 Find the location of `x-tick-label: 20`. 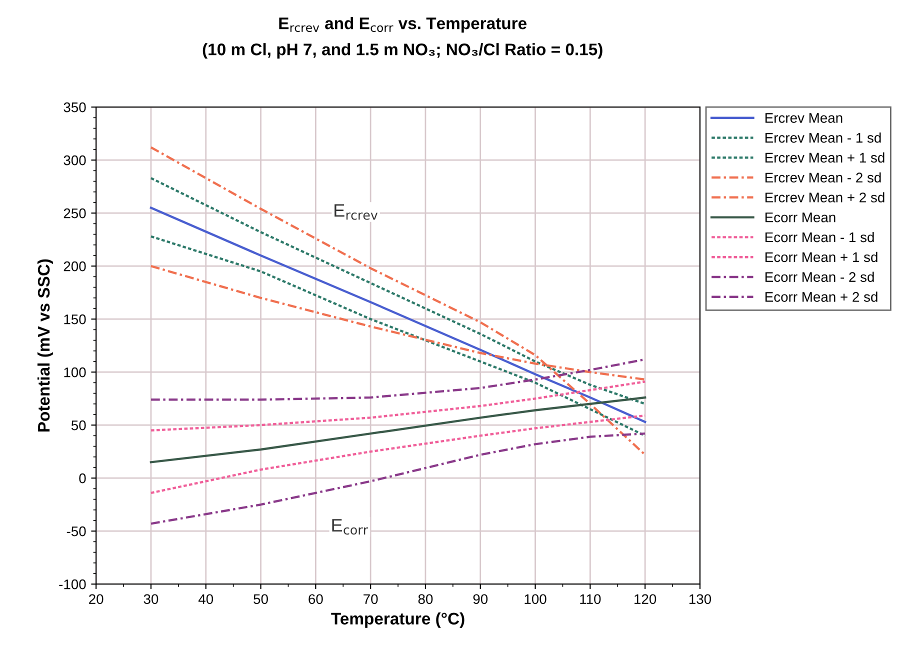

x-tick-label: 20 is located at coordinates (96, 599).